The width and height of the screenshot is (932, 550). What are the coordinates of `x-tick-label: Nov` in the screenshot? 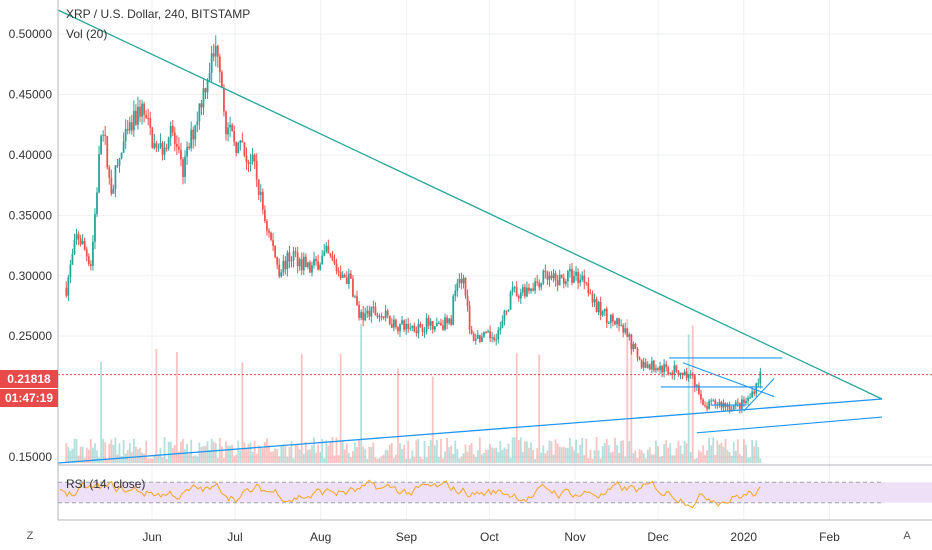 It's located at (574, 537).